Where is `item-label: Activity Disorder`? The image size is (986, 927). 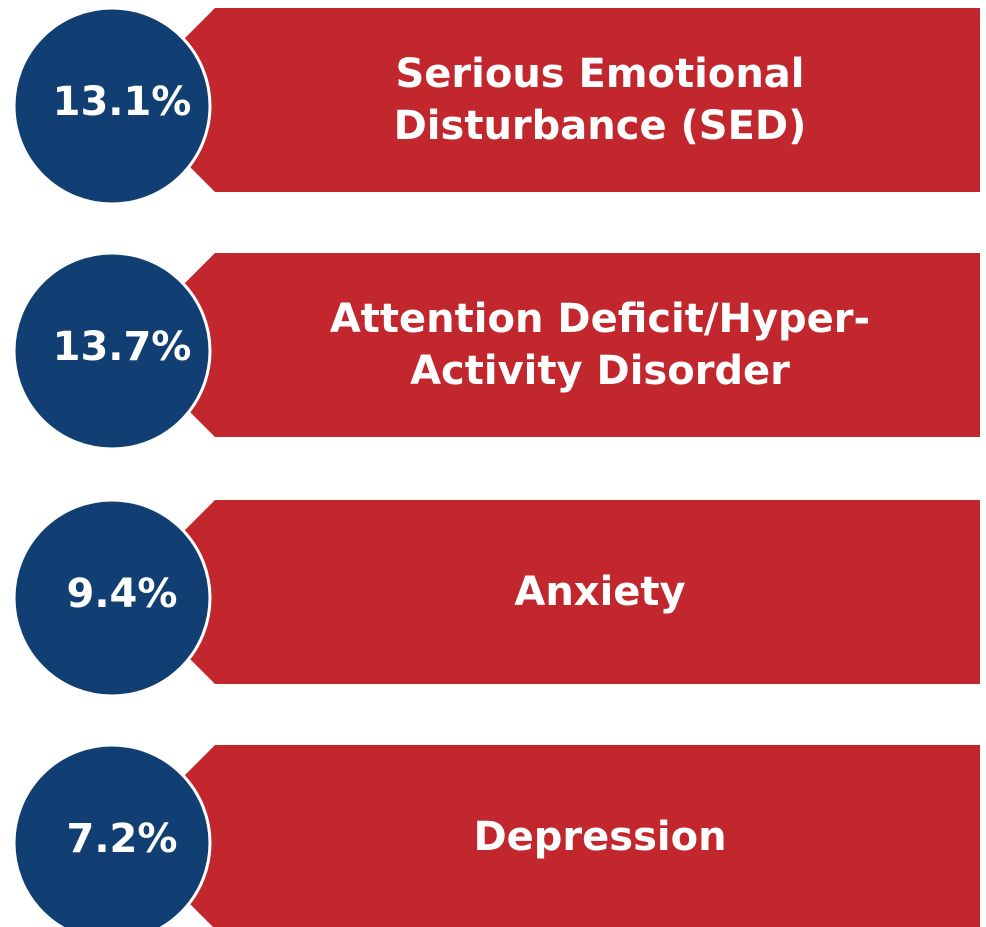
item-label: Activity Disorder is located at coordinates (600, 371).